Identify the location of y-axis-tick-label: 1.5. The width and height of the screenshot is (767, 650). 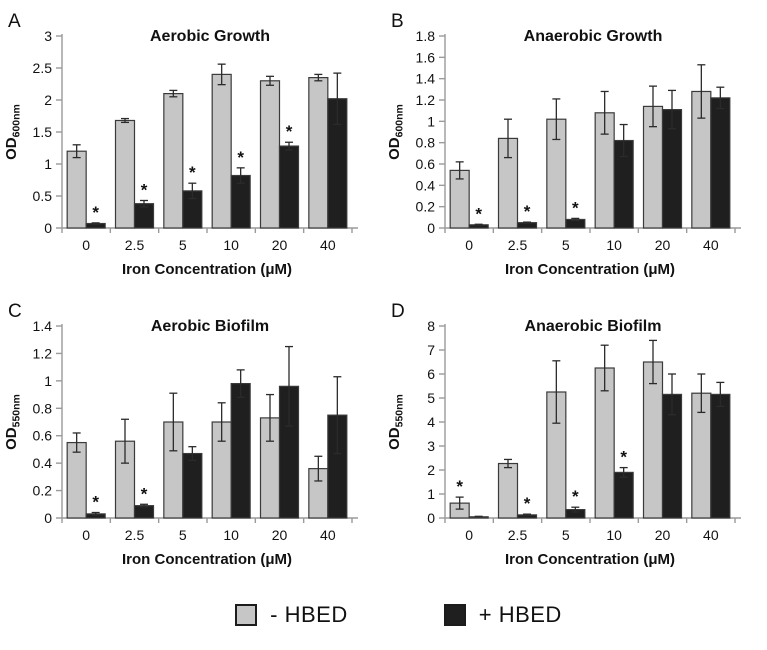
(43, 132).